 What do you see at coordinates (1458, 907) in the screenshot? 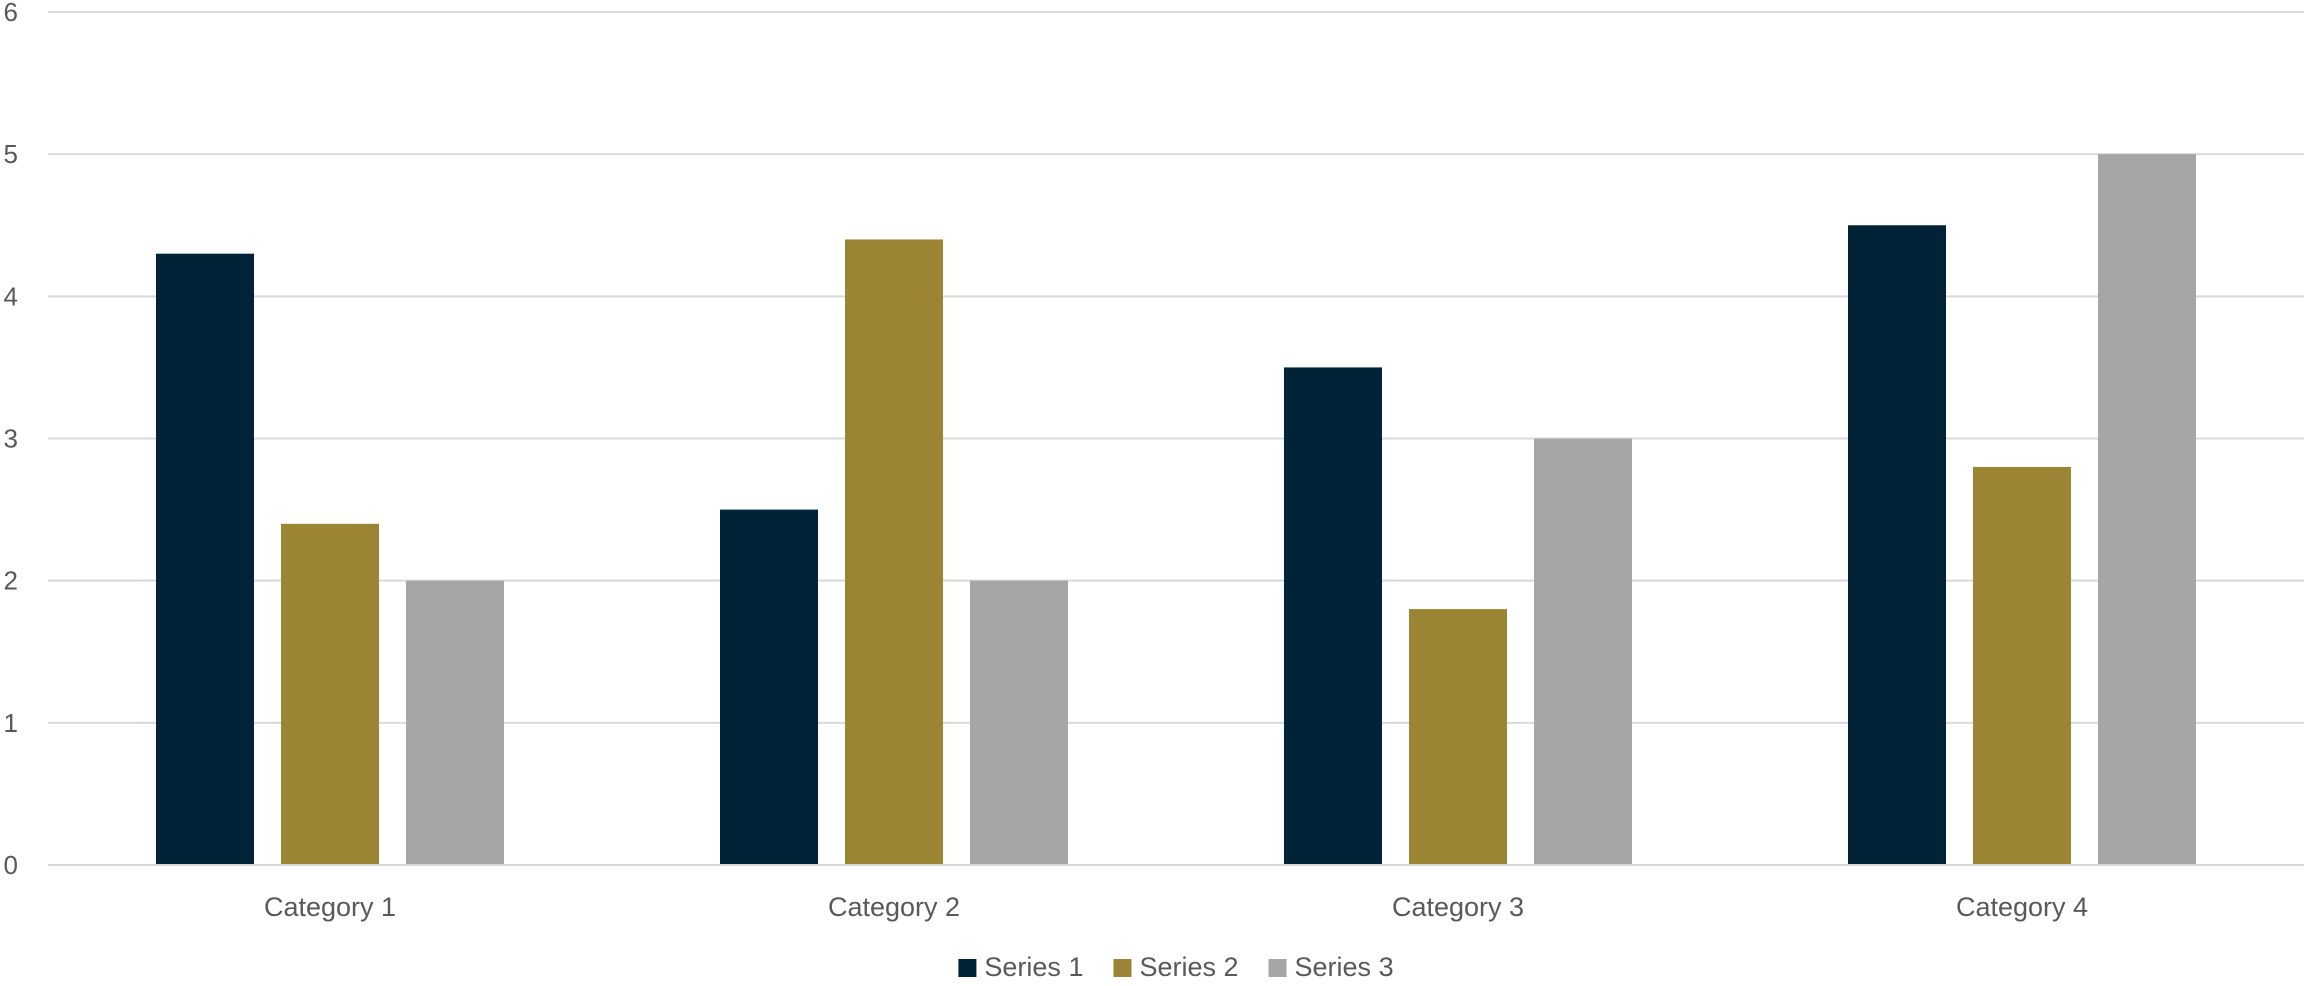
I see `x-tick-label: Category 3` at bounding box center [1458, 907].